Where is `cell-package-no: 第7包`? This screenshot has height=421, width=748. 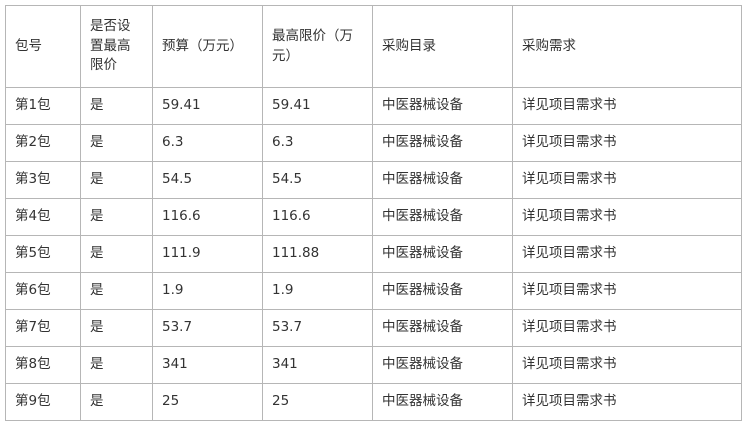 cell-package-no: 第7包 is located at coordinates (43, 328).